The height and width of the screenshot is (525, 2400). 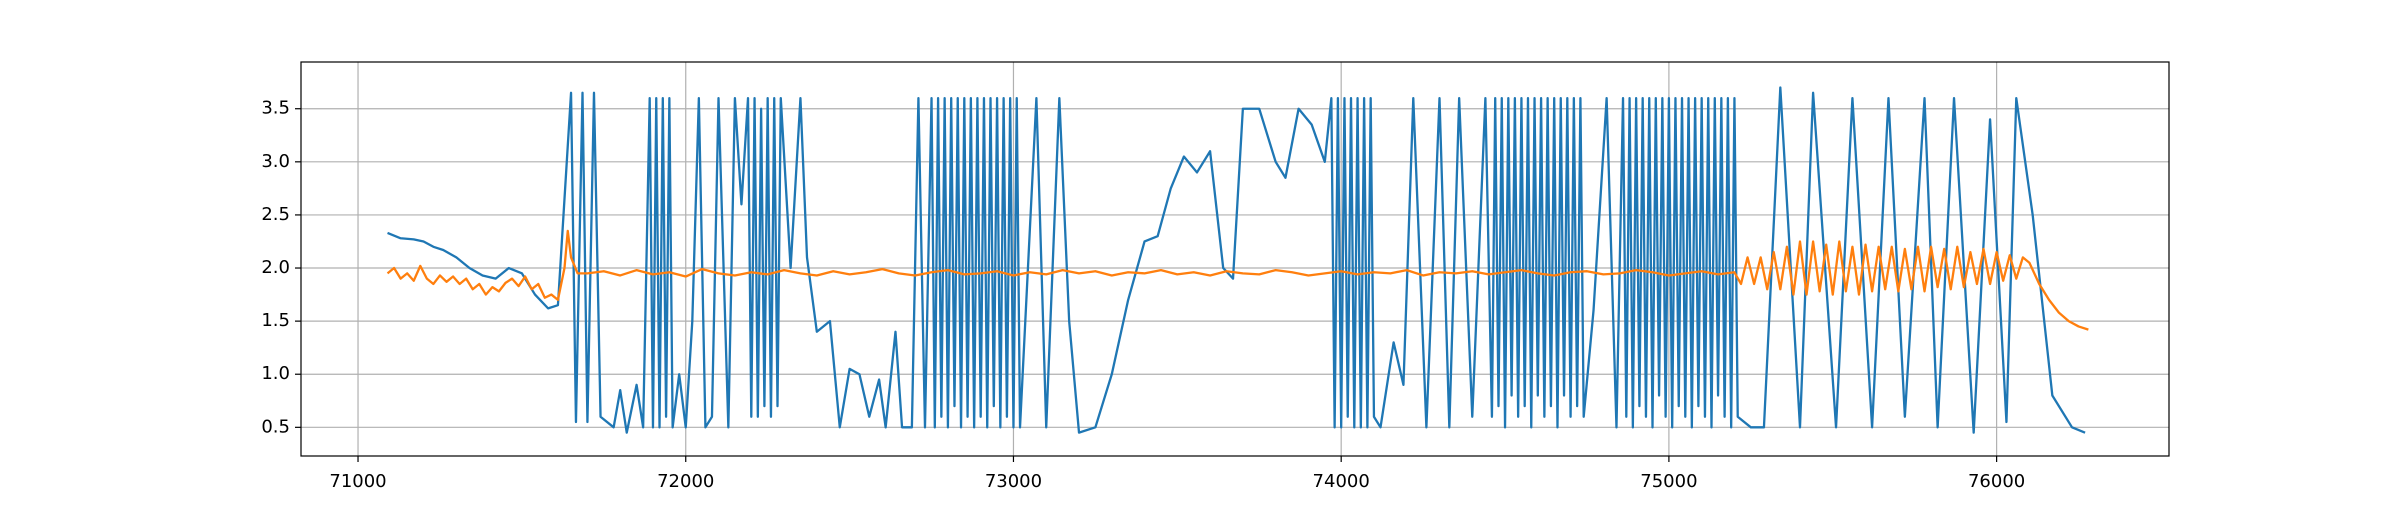 I want to click on x-tick-label: 74000, so click(x=1341, y=481).